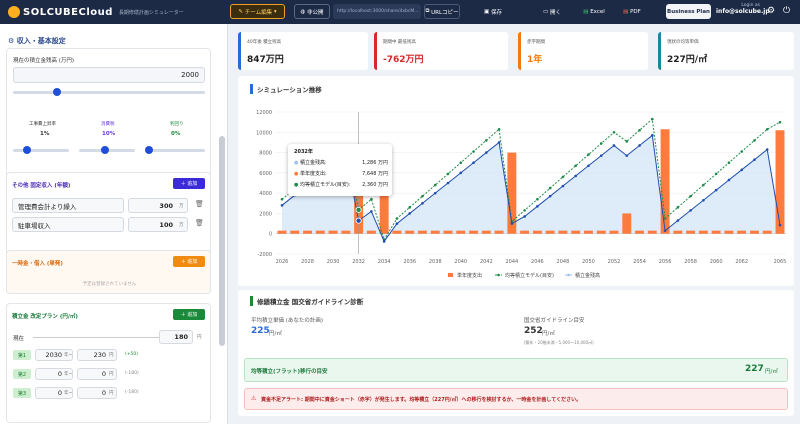 The image size is (800, 424). Describe the element at coordinates (97, 355) in the screenshot. I see `step-price-input: 230` at that location.